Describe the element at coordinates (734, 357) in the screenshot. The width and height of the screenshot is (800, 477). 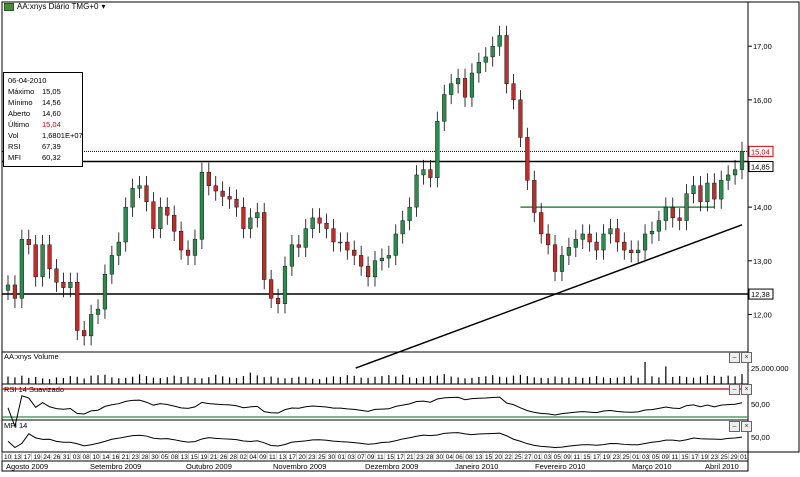
I see `volume-minimize-button: –` at that location.